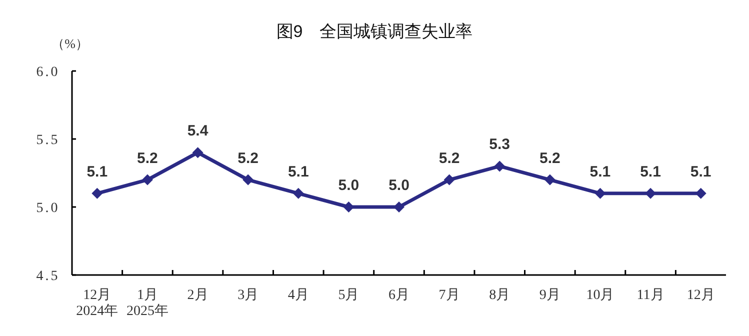  Describe the element at coordinates (349, 295) in the screenshot. I see `x-tick-label: 5月` at that location.